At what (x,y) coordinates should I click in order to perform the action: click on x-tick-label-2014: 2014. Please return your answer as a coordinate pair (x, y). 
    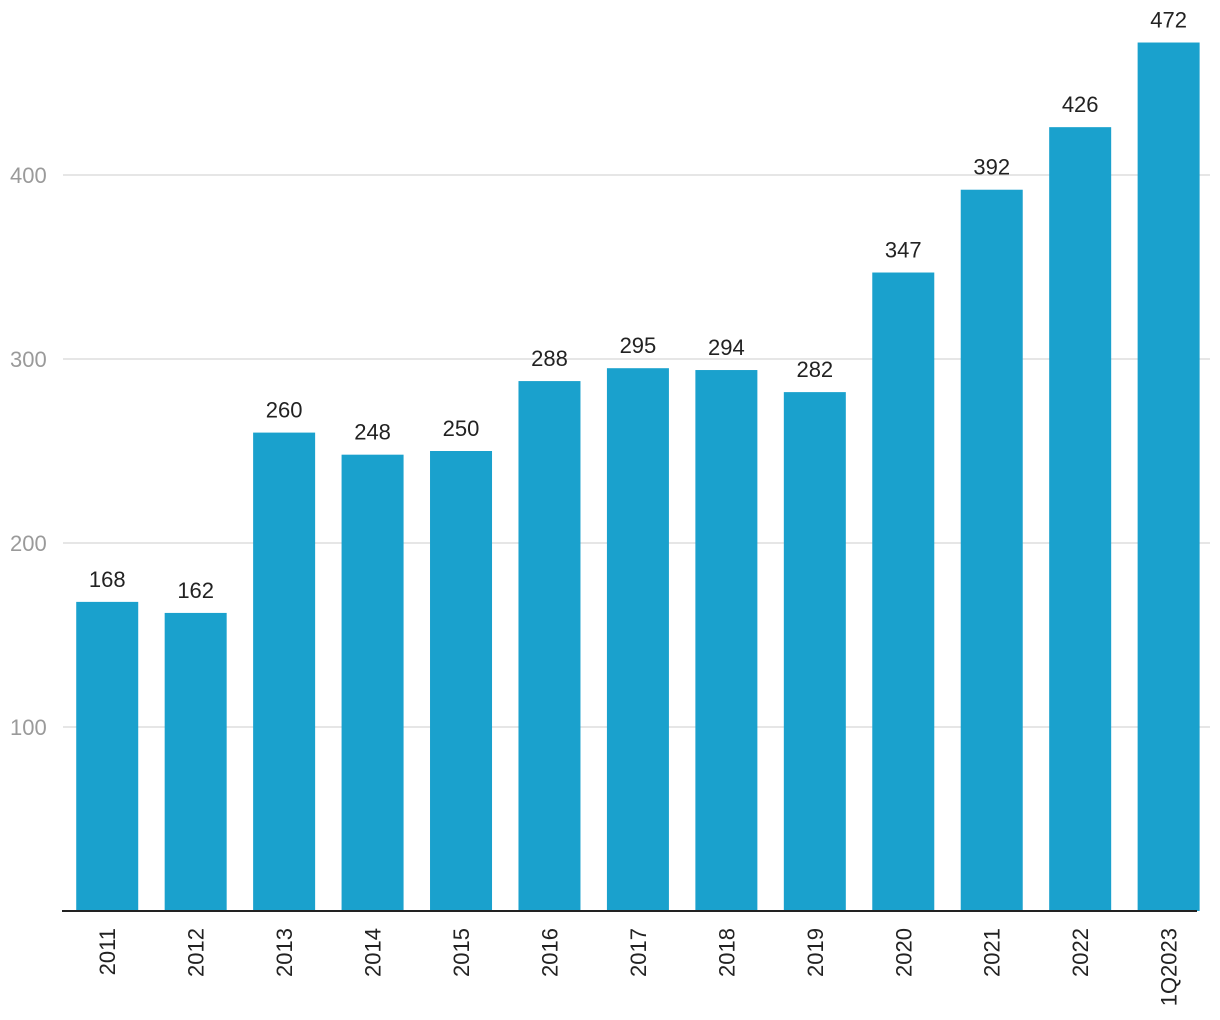
    Looking at the image, I should click on (373, 952).